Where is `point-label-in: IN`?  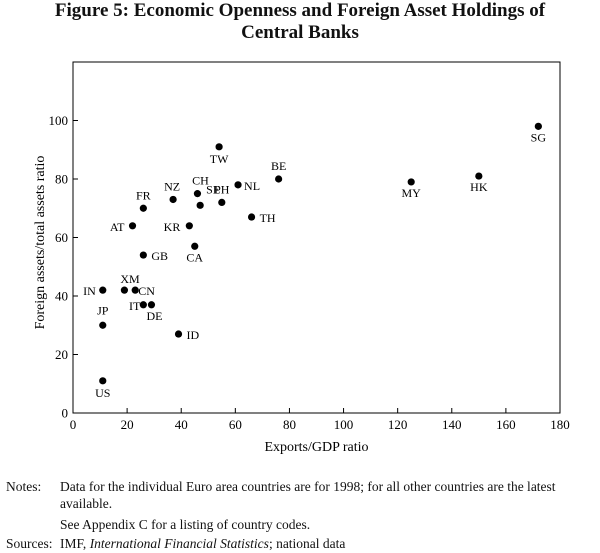
point-label-in: IN is located at coordinates (89, 291).